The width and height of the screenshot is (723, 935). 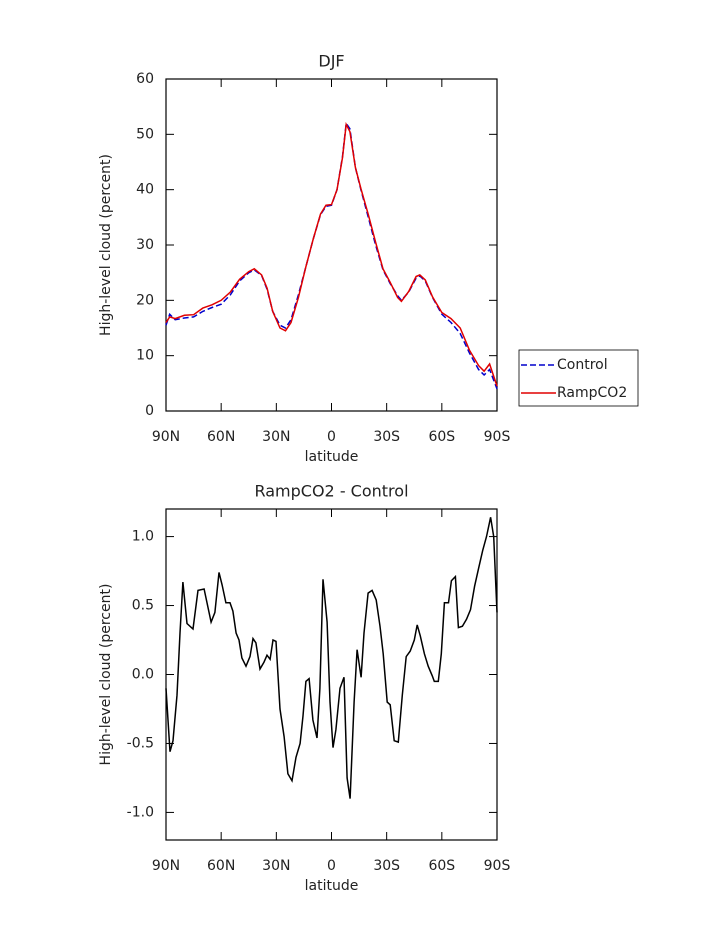 What do you see at coordinates (143, 537) in the screenshot?
I see `y-tick-label: 1.0` at bounding box center [143, 537].